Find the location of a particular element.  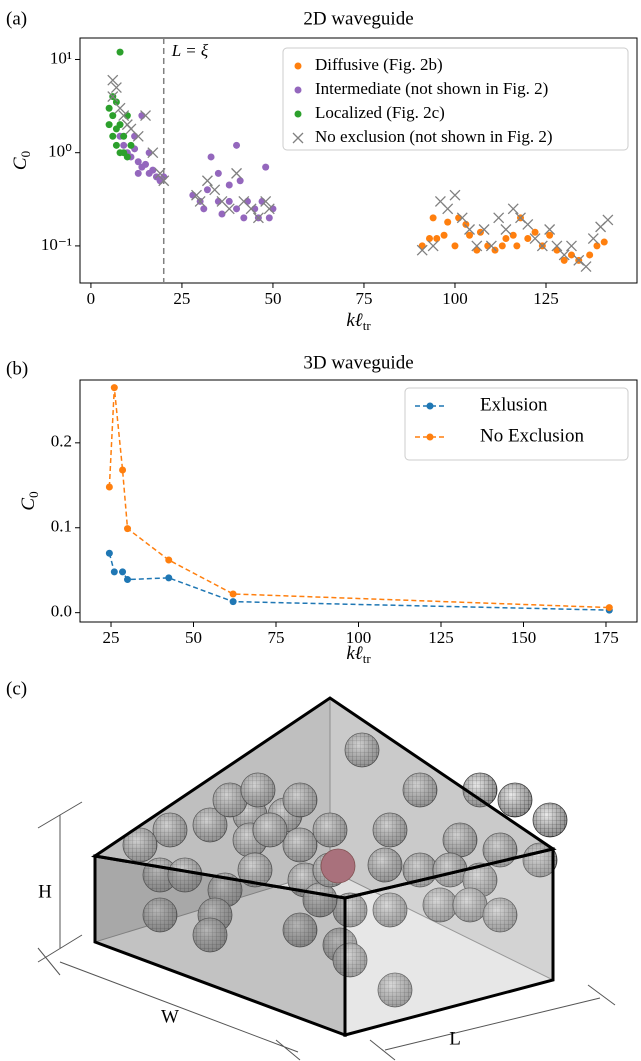

legend-box is located at coordinates (455, 99).